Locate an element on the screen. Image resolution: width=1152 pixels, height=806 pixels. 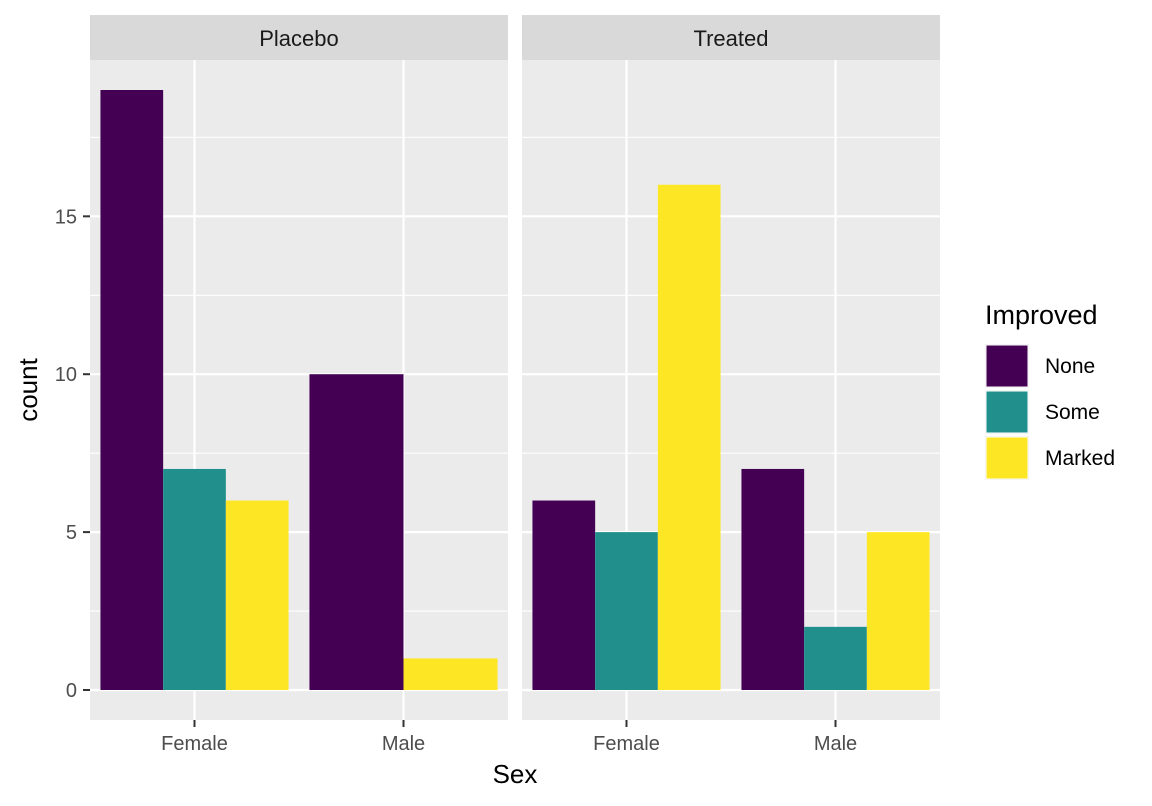
bar-placebo-female-some is located at coordinates (194, 579).